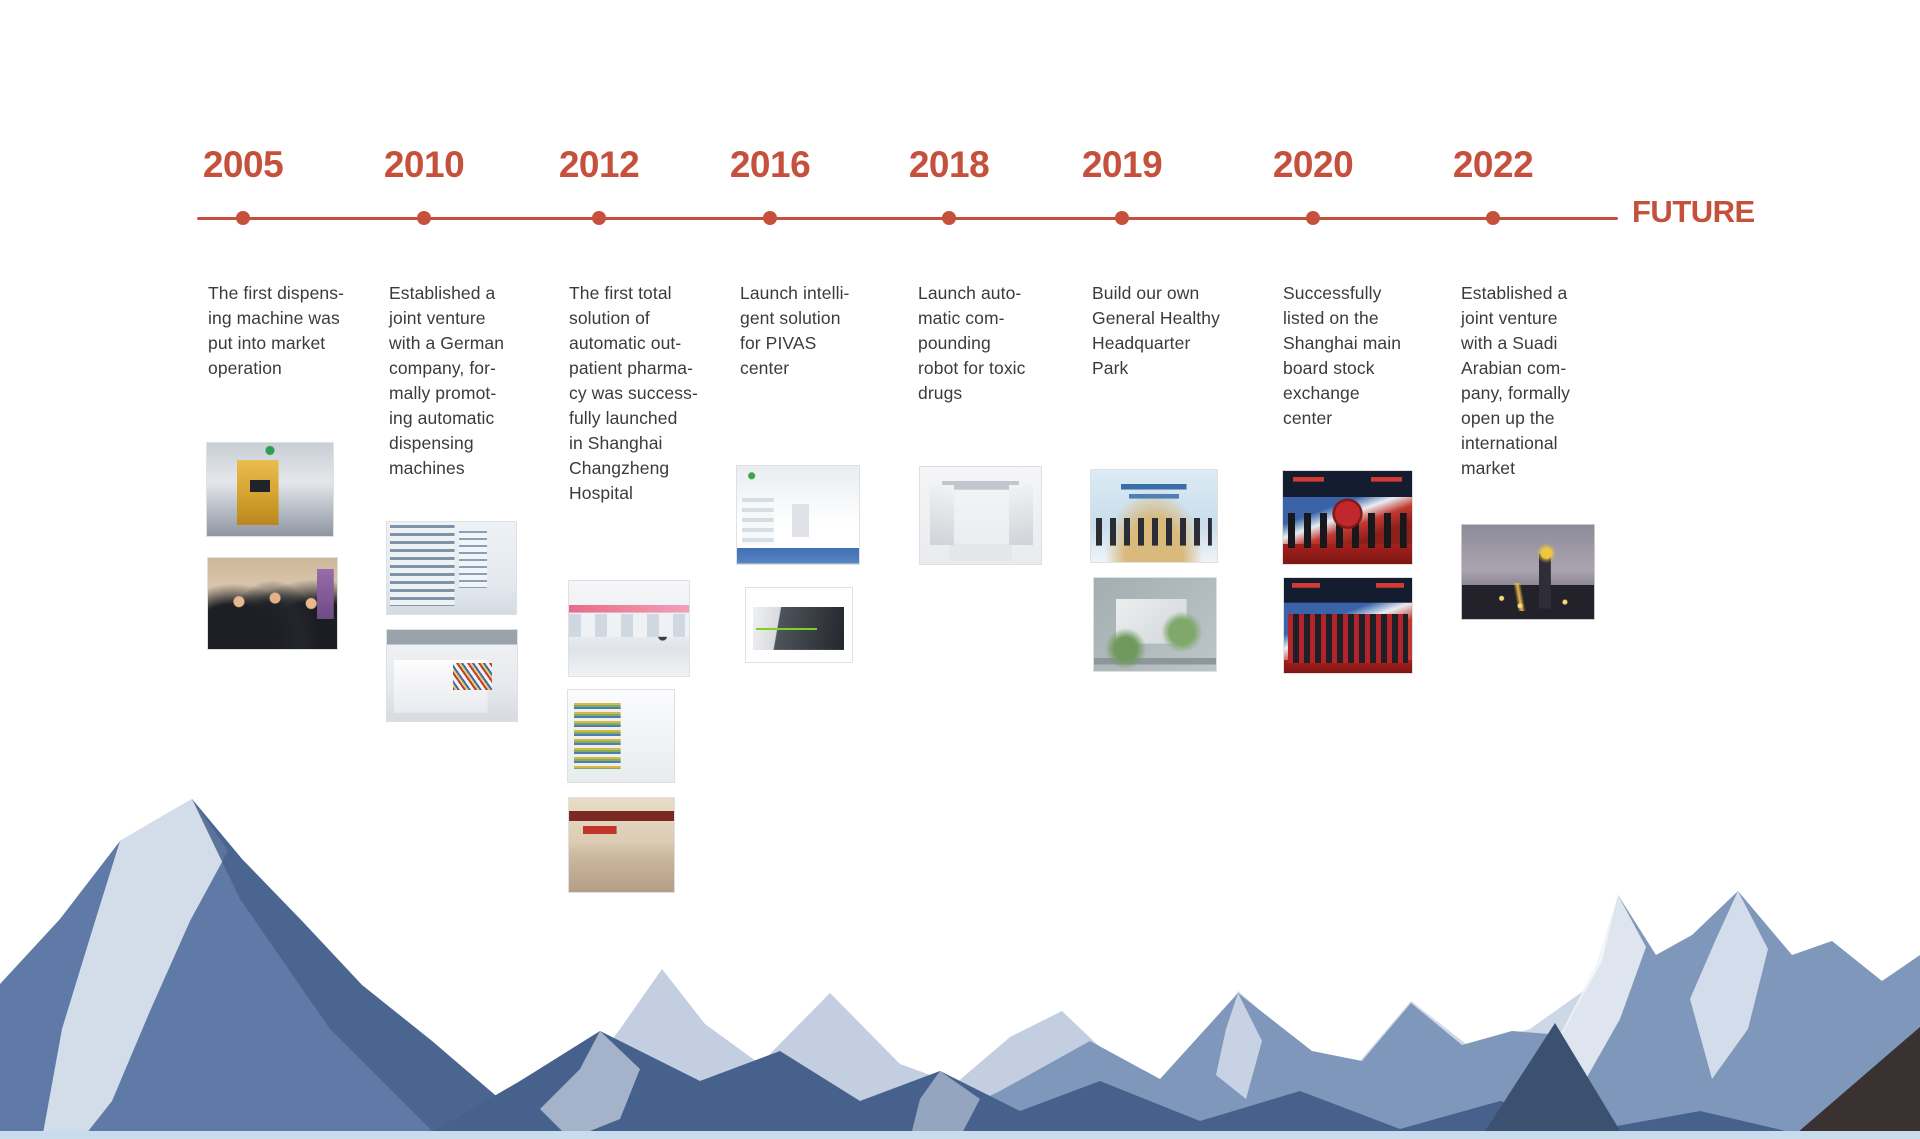 The width and height of the screenshot is (1920, 1139). I want to click on timeline-dot-2016, so click(770, 218).